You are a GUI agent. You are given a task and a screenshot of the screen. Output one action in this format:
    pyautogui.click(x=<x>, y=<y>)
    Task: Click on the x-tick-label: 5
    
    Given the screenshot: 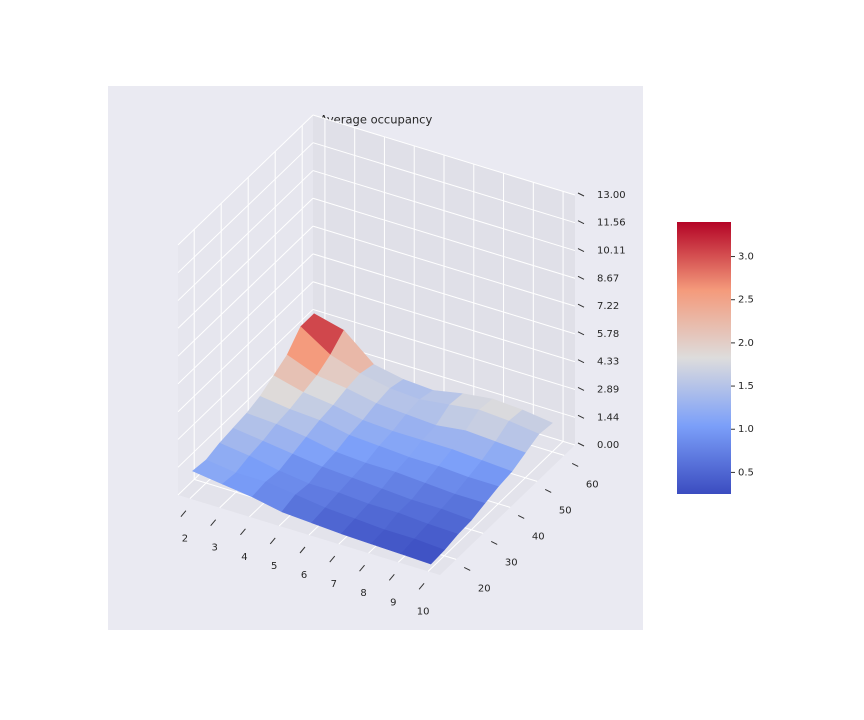 What is the action you would take?
    pyautogui.click(x=274, y=566)
    